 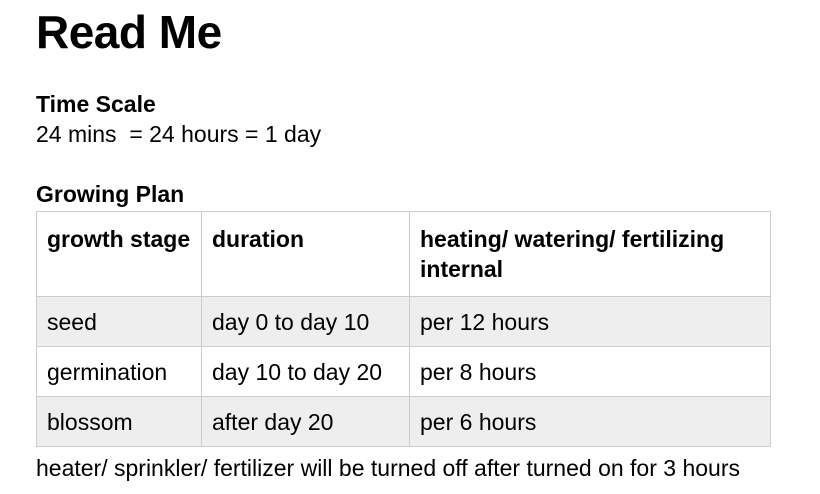 I want to click on cell-interval: per 12 hours, so click(x=590, y=321).